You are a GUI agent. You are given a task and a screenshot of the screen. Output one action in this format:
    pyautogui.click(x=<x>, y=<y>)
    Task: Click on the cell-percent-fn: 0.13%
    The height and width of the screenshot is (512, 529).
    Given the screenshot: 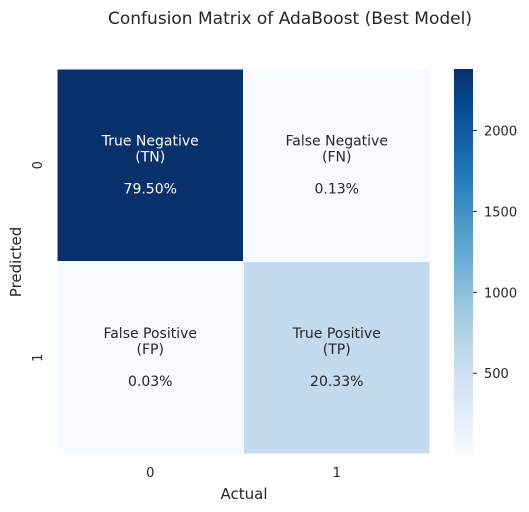 What is the action you would take?
    pyautogui.click(x=337, y=189)
    